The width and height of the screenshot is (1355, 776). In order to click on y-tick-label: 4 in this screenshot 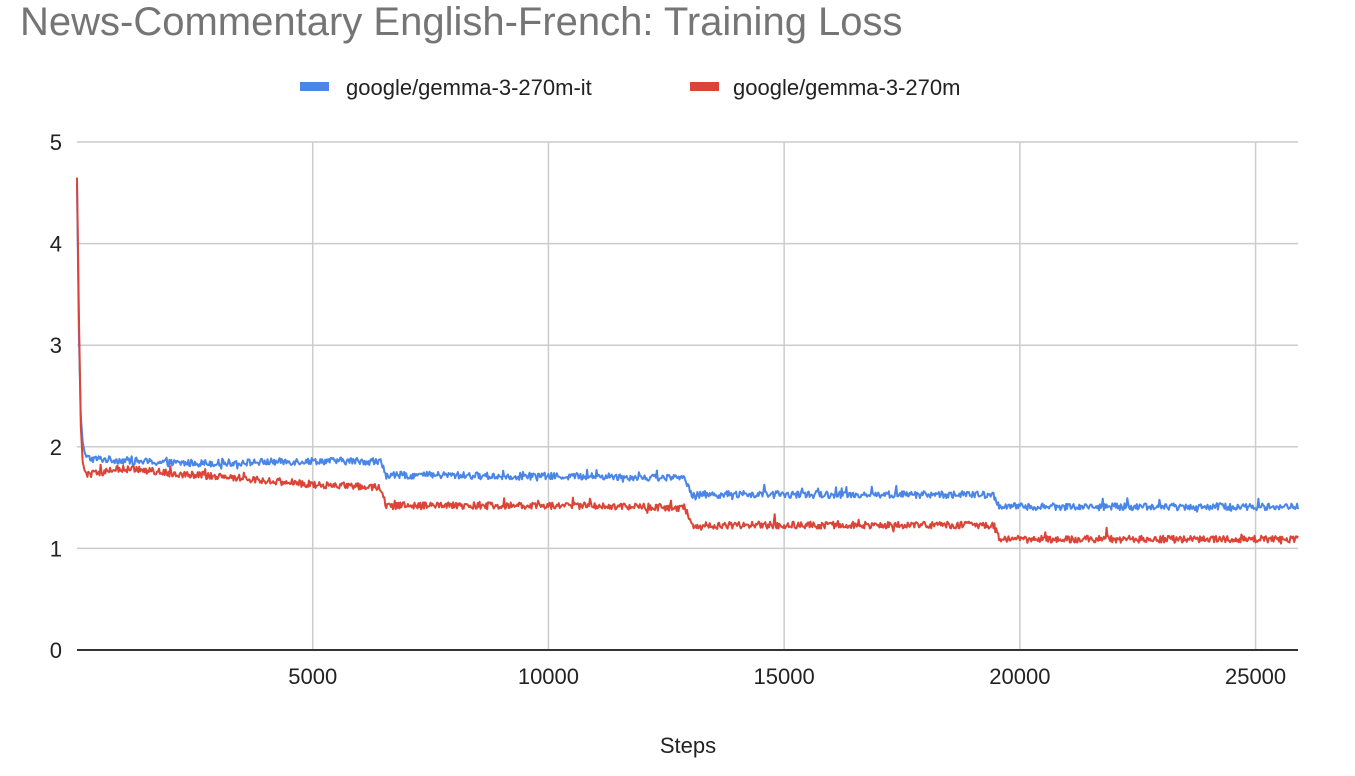, I will do `click(56, 244)`.